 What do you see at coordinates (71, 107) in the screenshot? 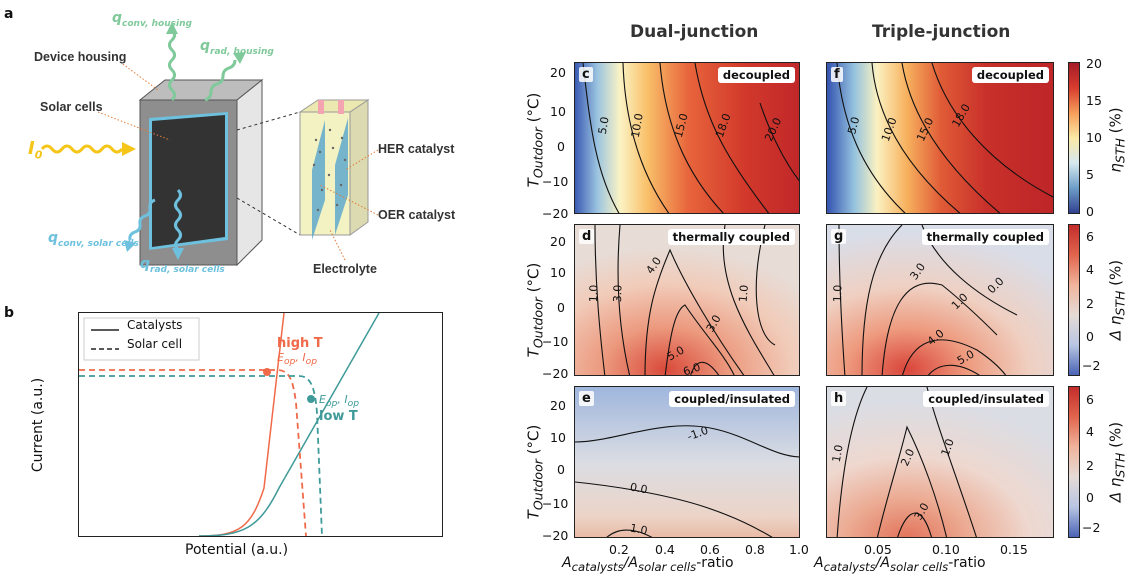
I see `solar-cells-label: Solar cells` at bounding box center [71, 107].